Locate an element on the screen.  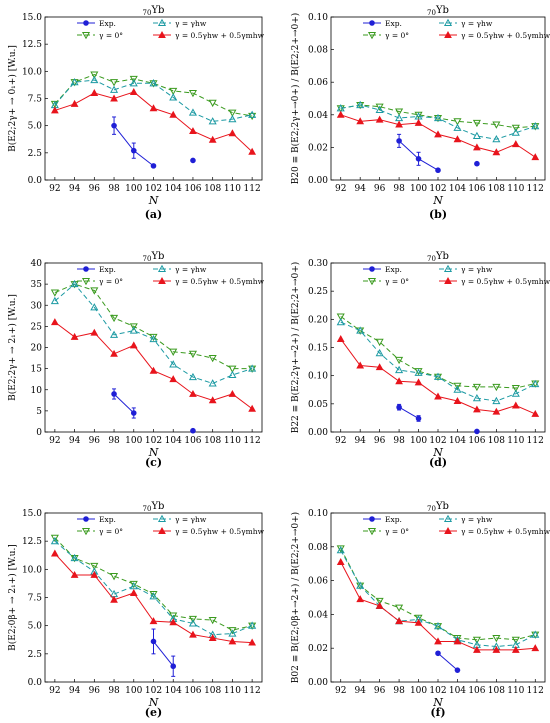
chart-title: 70Yb is located at coordinates (438, 507).